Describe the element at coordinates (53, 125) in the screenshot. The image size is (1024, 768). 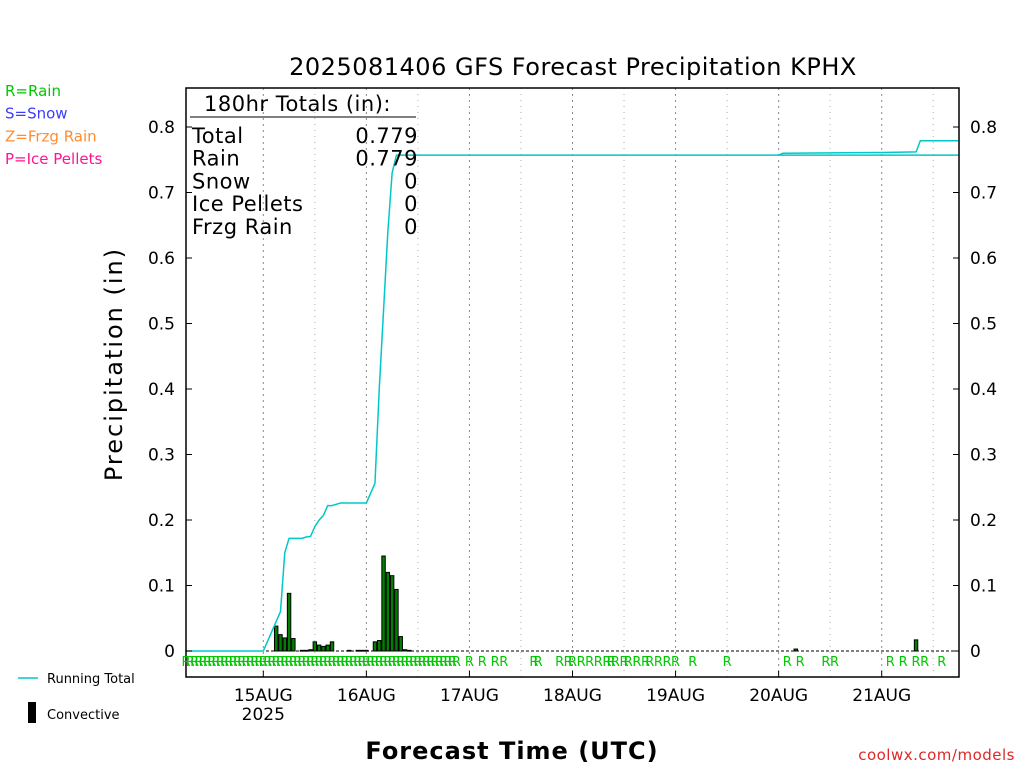
I see `precip-type-key: R=Rain S=Snow Z=Frzg Rain P=Ice Pellets` at that location.